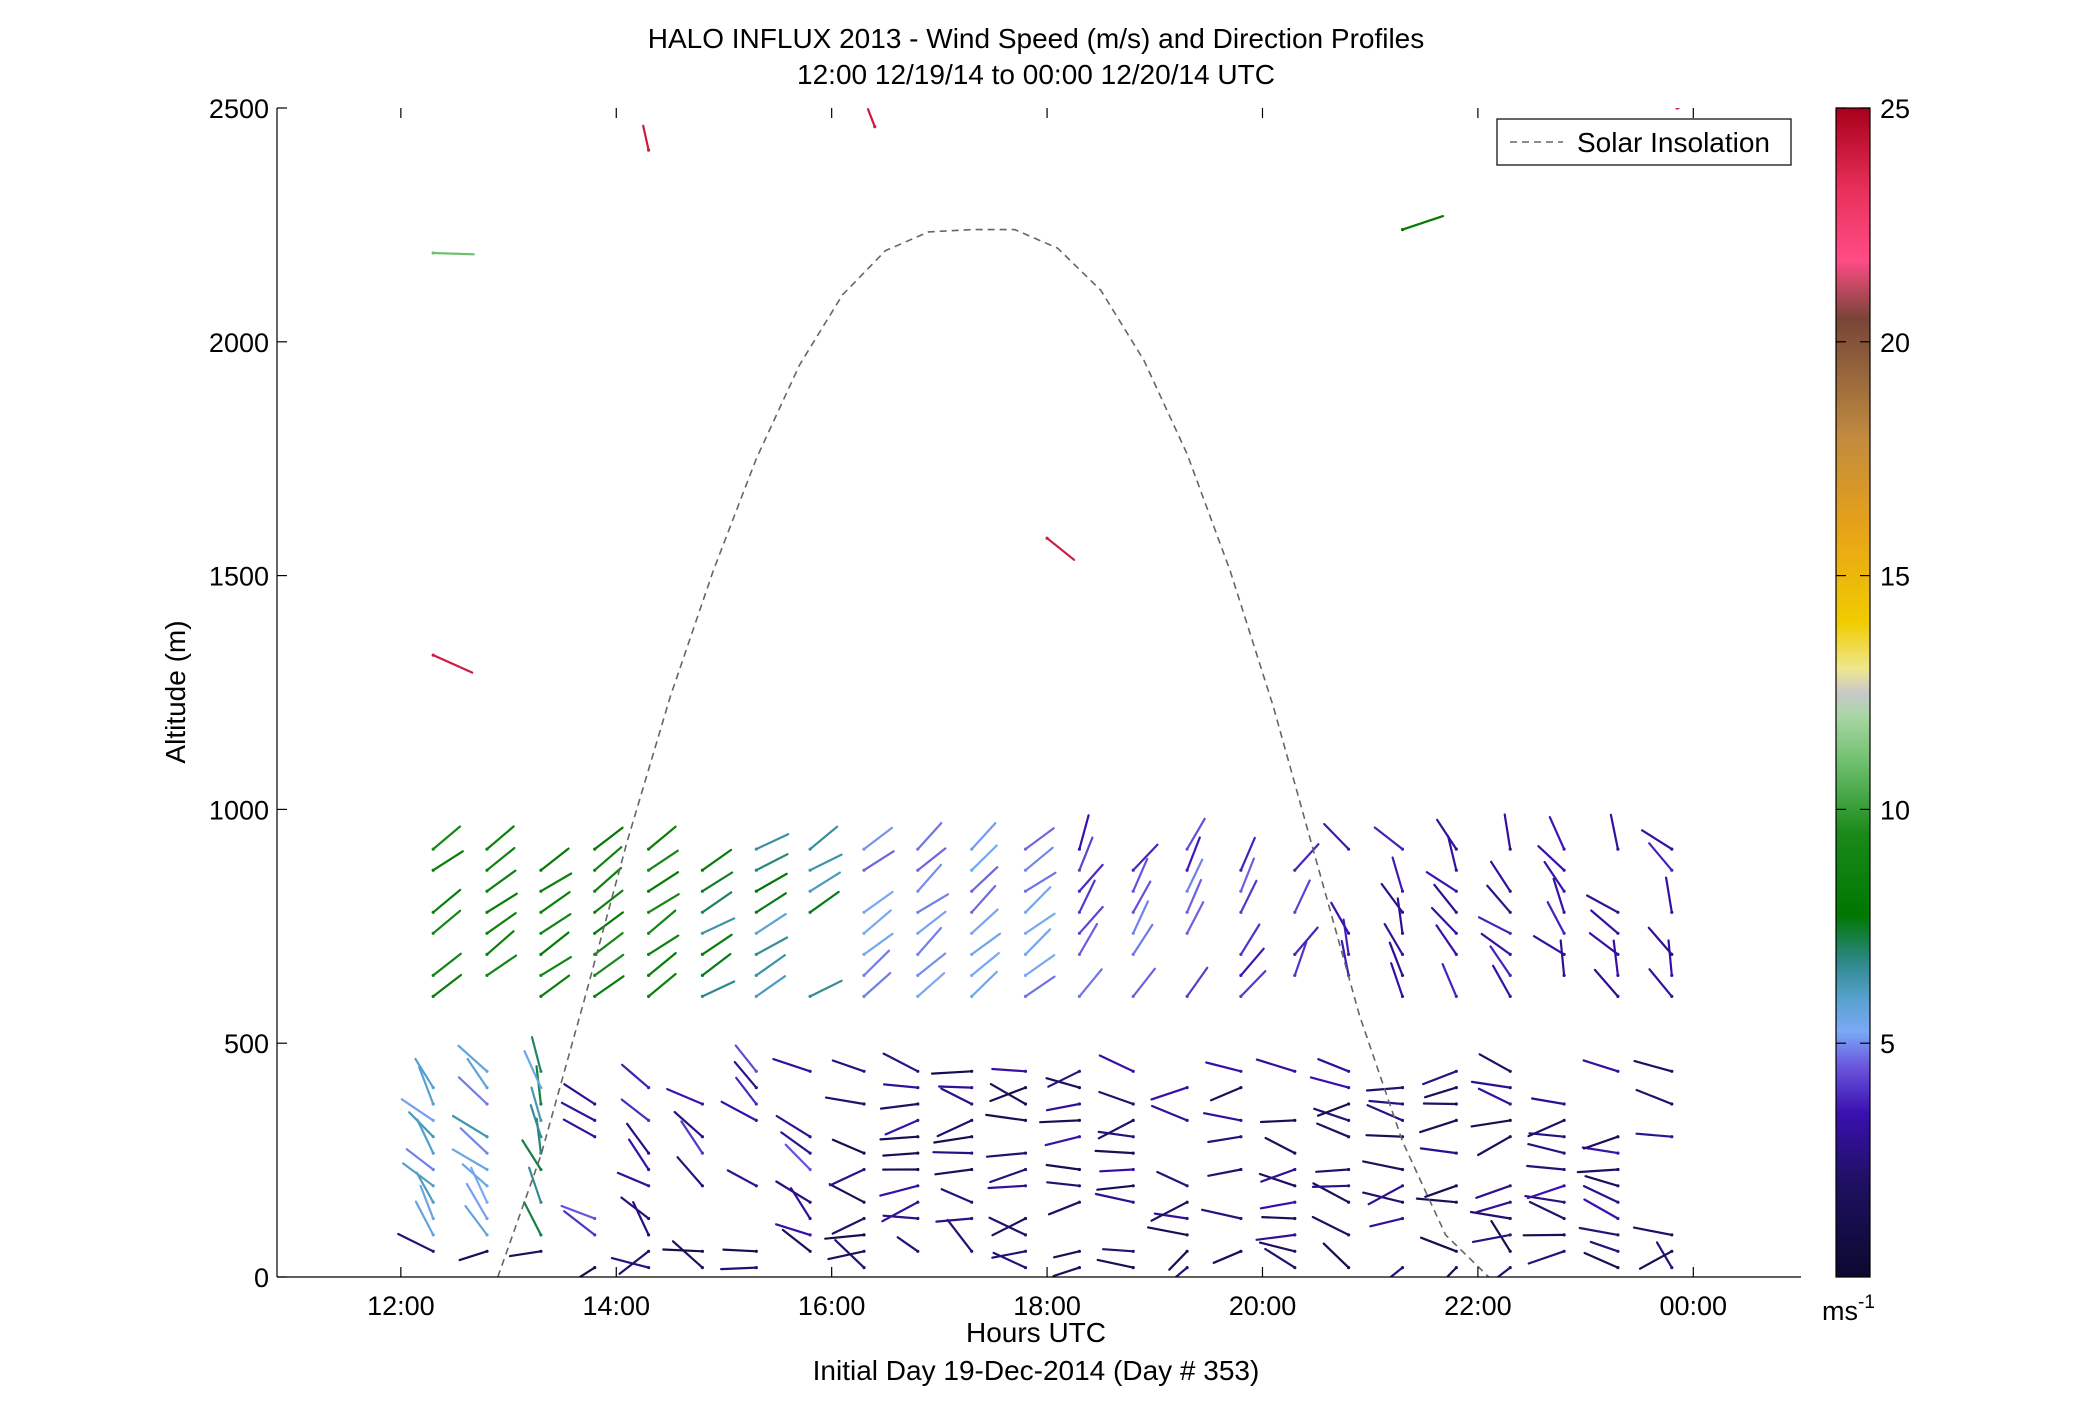 This screenshot has height=1425, width=2098. What do you see at coordinates (1036, 1370) in the screenshot?
I see `x-axis-sublabel: Initial Day 19-Dec-2014 (Day # 353)` at bounding box center [1036, 1370].